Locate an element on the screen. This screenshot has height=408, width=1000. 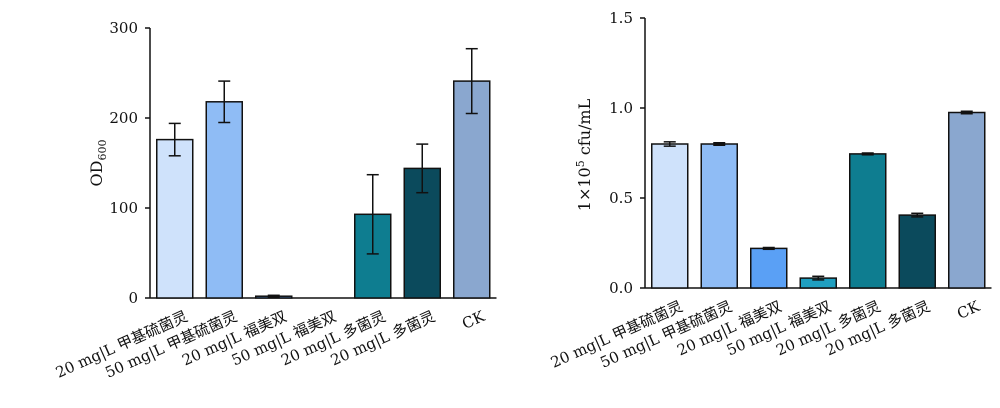
y-axis-label: 1×105 cfu/mL is located at coordinates (584, 154).